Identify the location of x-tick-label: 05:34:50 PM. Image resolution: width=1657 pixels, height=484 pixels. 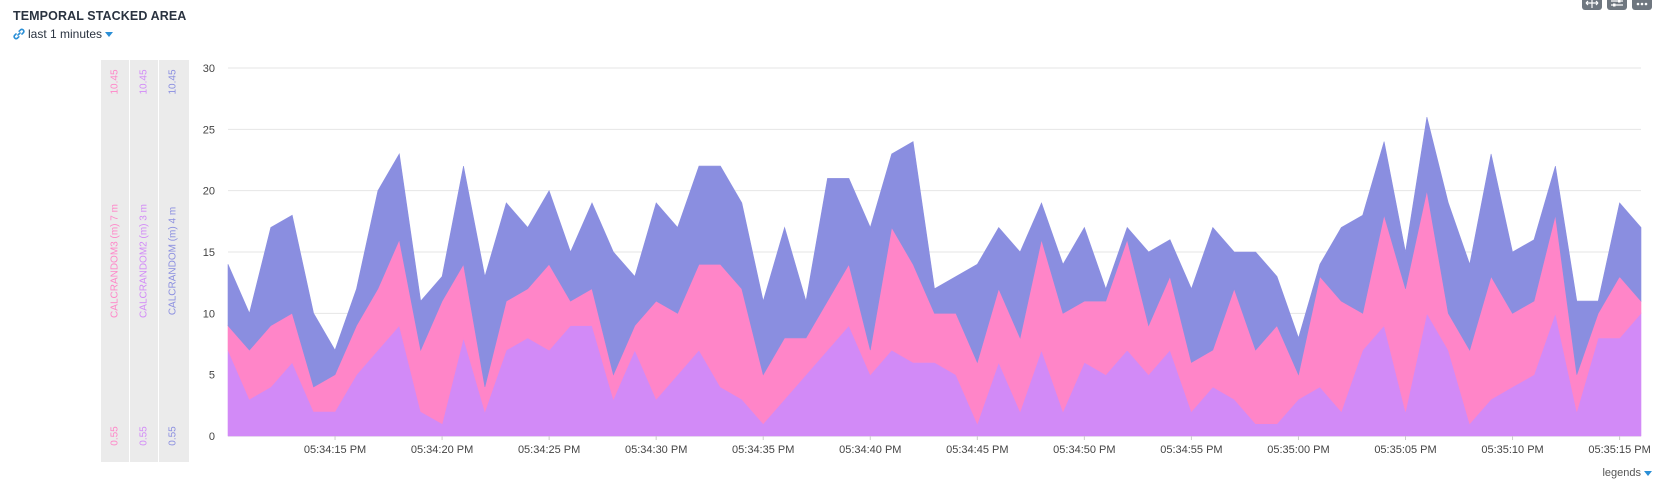
(1084, 450).